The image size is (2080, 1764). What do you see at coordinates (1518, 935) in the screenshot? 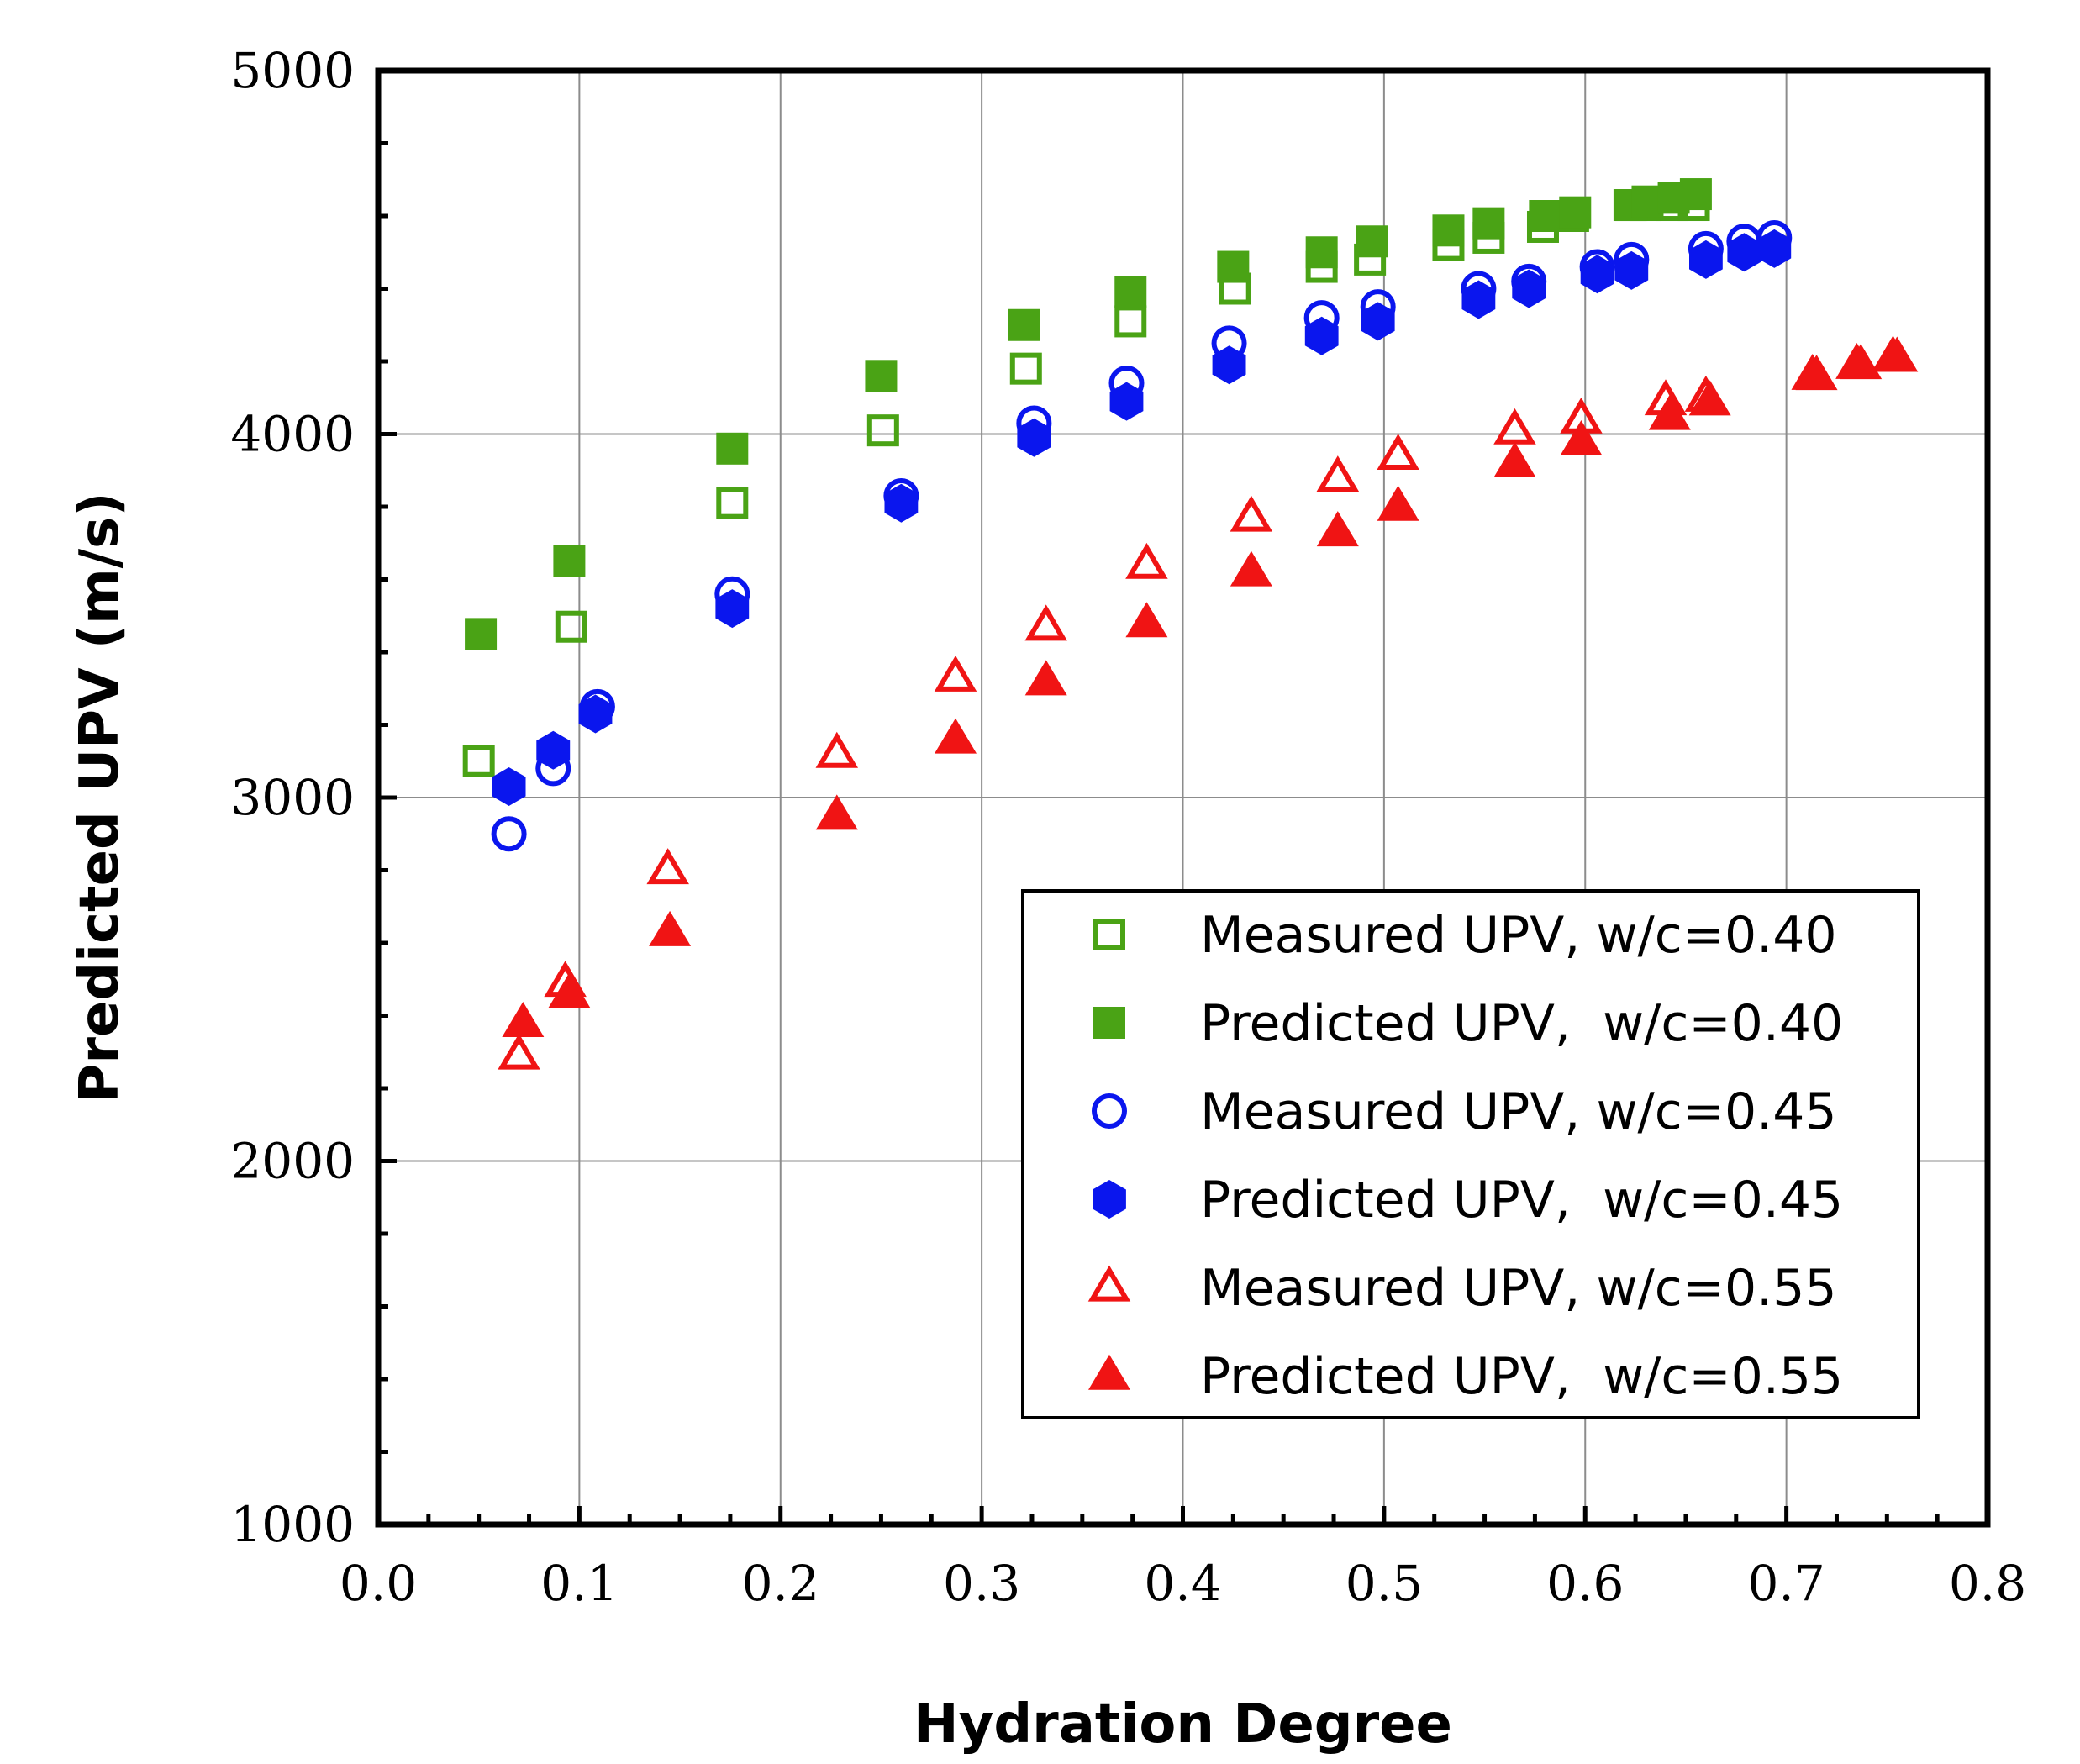
I see `legend-label: Measured UPV, w/c=0.40` at bounding box center [1518, 935].